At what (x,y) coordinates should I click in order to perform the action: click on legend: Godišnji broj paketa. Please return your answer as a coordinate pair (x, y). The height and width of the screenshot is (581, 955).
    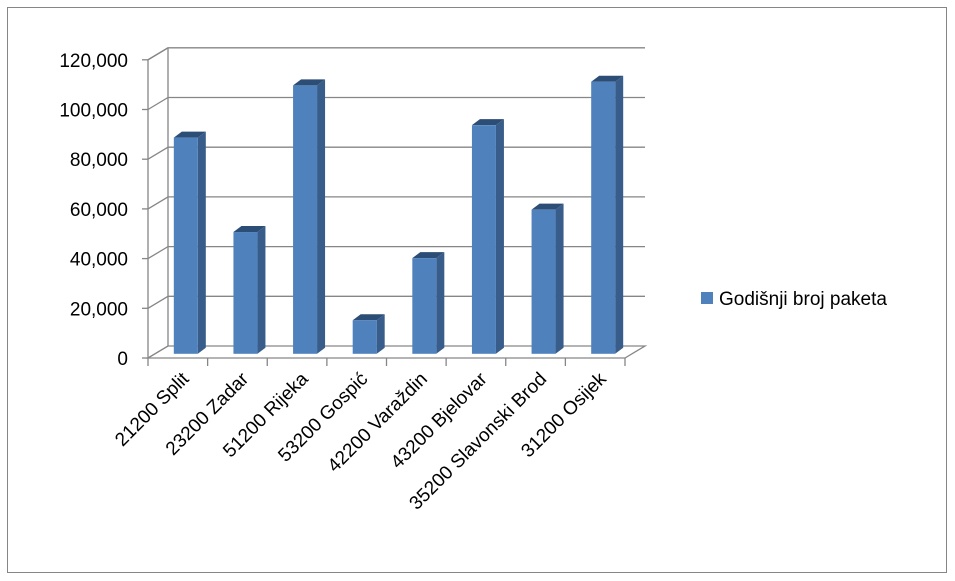
    Looking at the image, I should click on (794, 299).